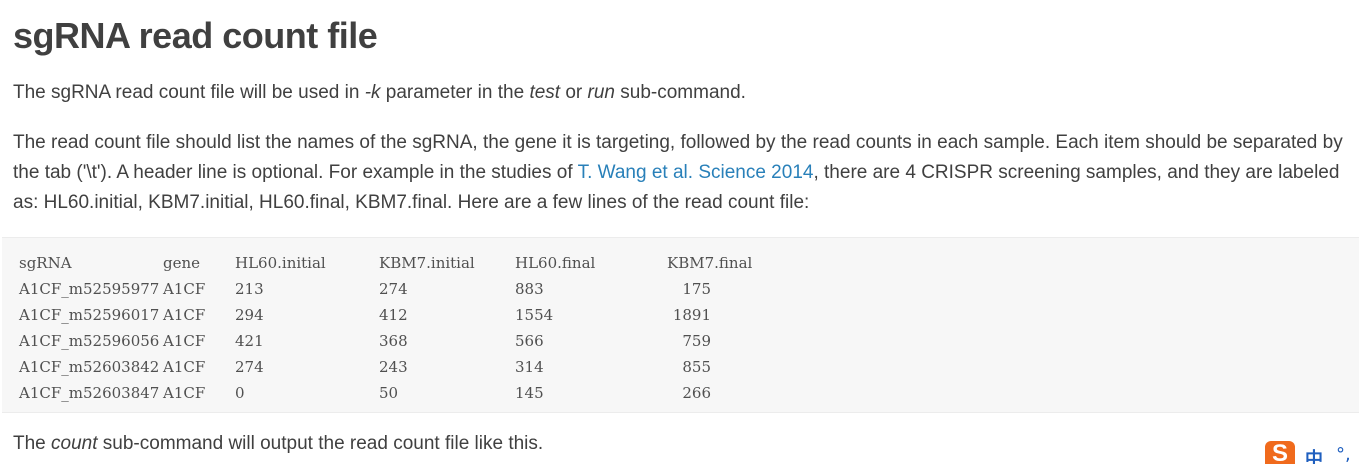 Image resolution: width=1359 pixels, height=464 pixels. Describe the element at coordinates (1343, 454) in the screenshot. I see `ime-punct-icon: °,` at that location.